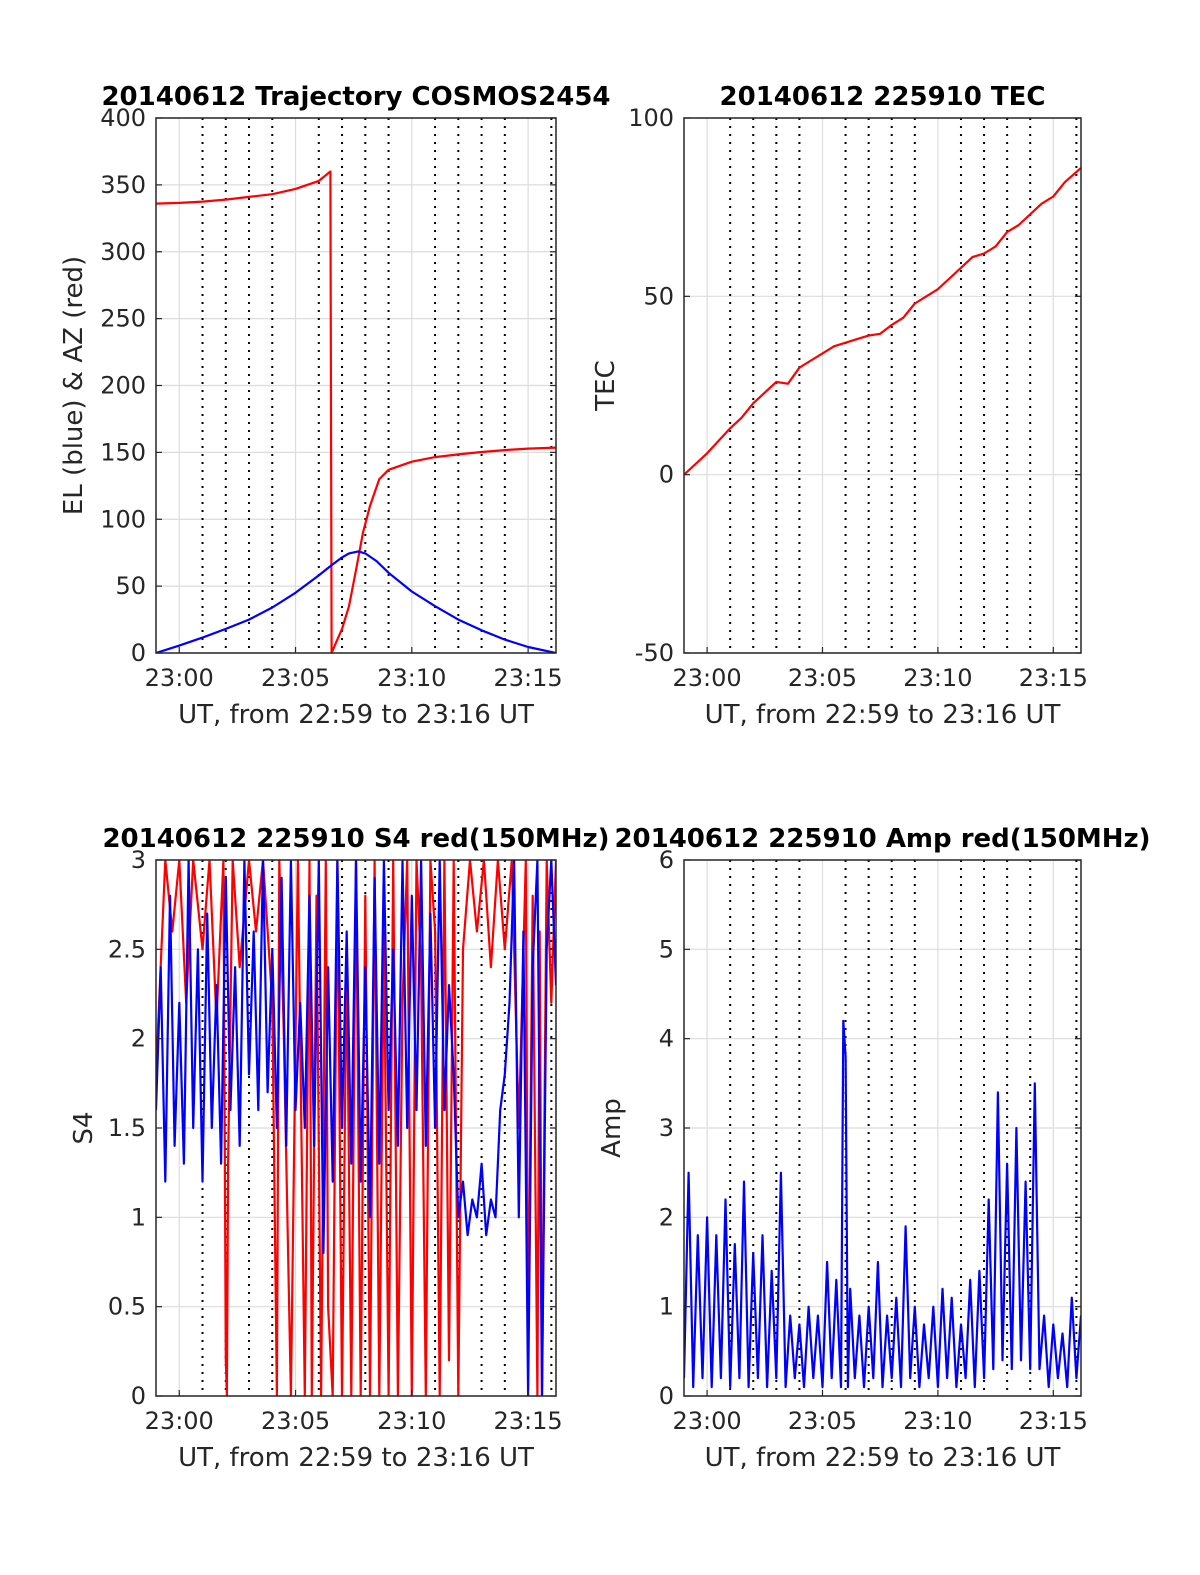 The image size is (1200, 1575). I want to click on chart-title: 20140612 225910 Amp red(150MHz), so click(882, 839).